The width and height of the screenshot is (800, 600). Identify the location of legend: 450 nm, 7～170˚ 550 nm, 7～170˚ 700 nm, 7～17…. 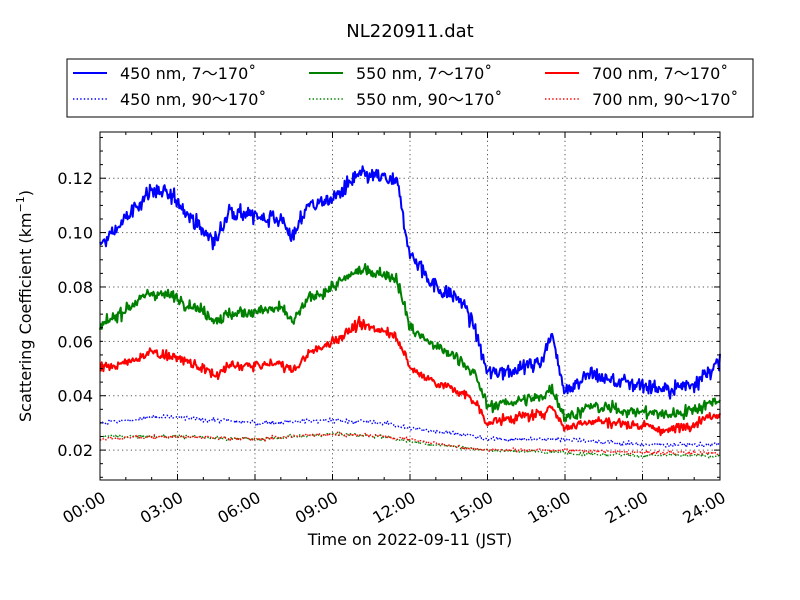
(410, 88).